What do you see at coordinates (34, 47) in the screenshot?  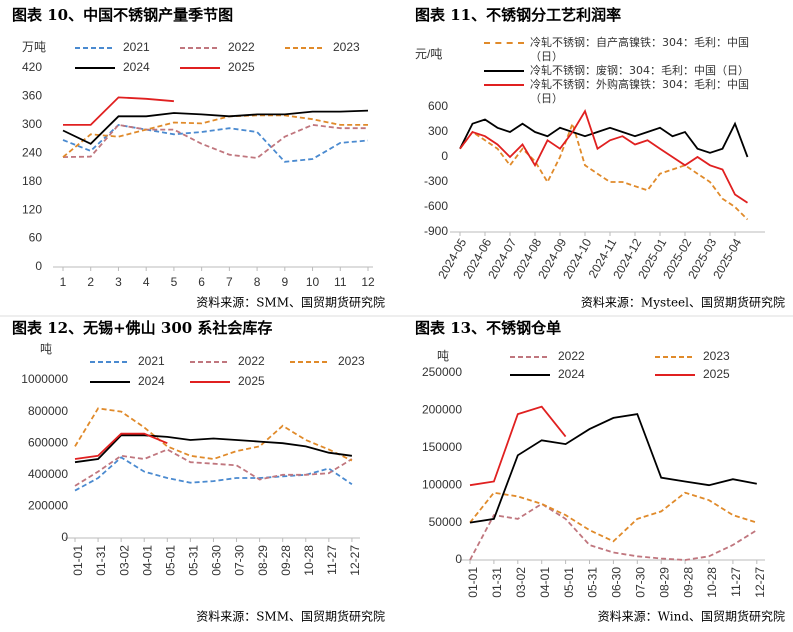 I see `y-axis-label: 万吨` at bounding box center [34, 47].